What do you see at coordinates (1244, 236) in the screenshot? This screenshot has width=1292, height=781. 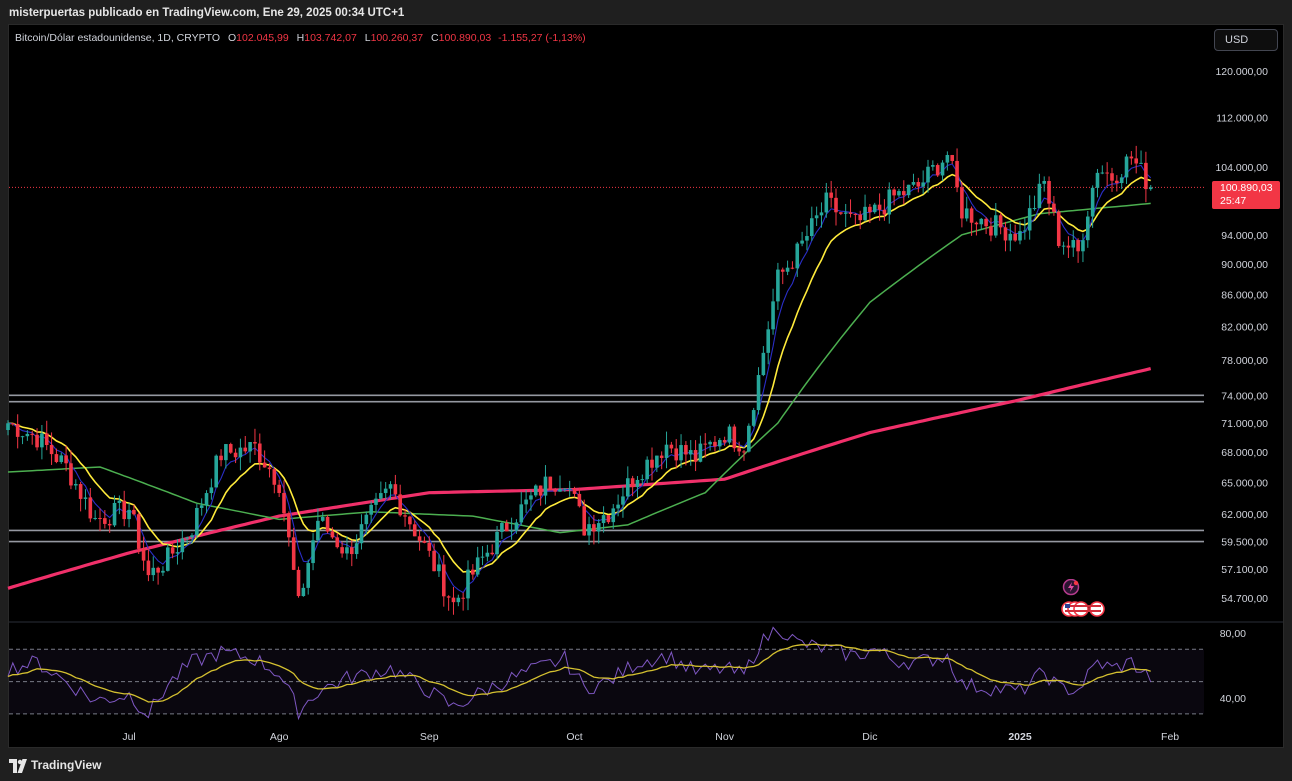 I see `price-tick-label: 94.000,00` at bounding box center [1244, 236].